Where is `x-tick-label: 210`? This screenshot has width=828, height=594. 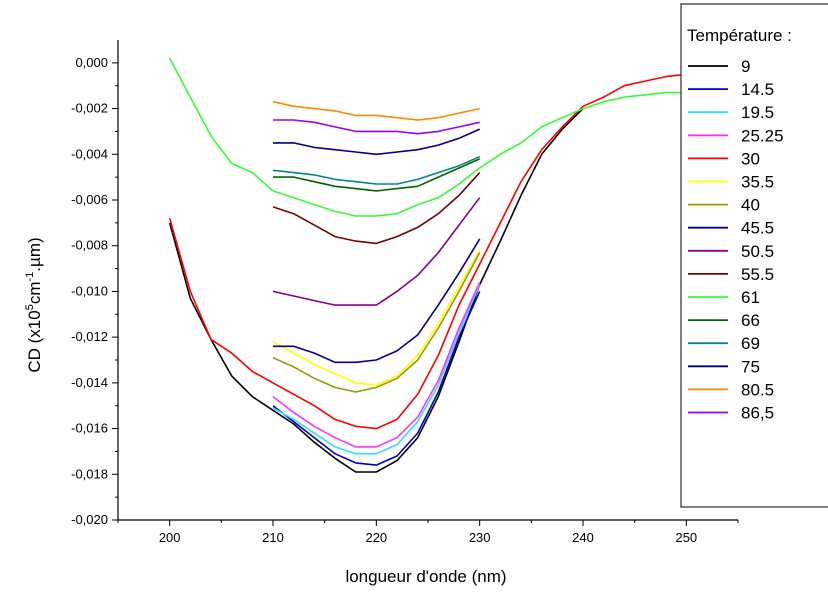
x-tick-label: 210 is located at coordinates (273, 537).